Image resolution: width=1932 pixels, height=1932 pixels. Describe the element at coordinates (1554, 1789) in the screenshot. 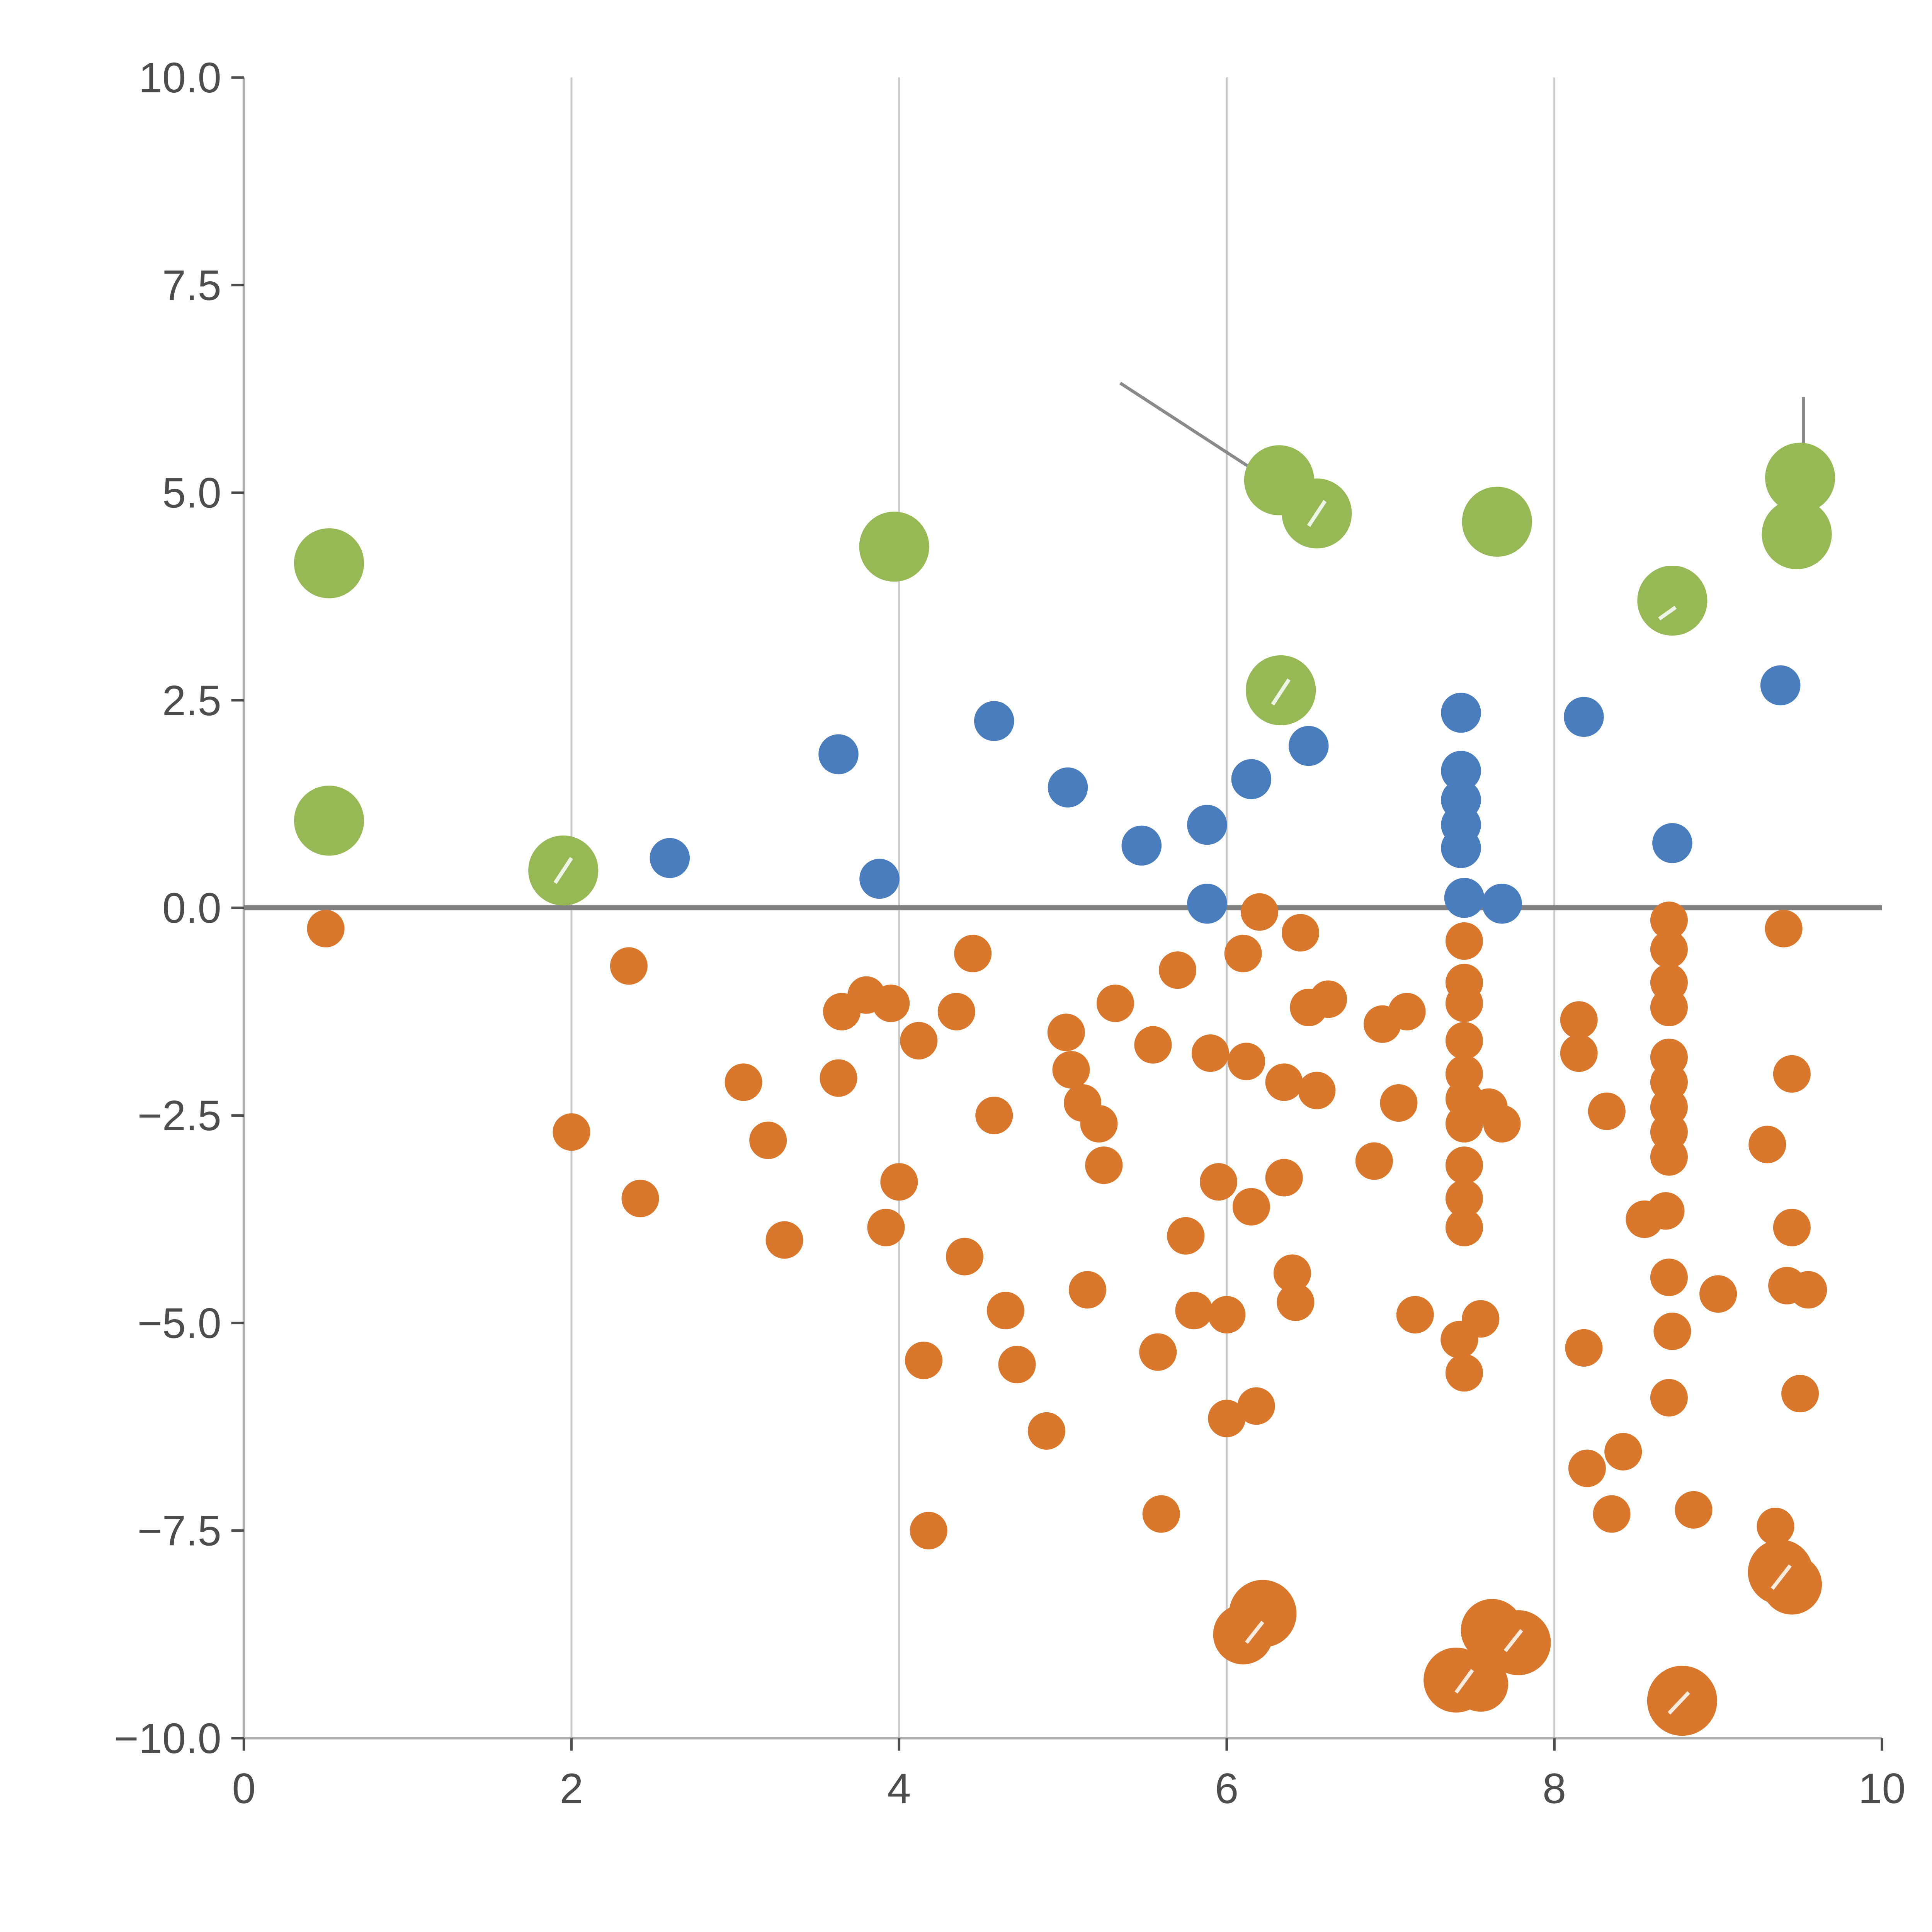

I see `x-tick-label: 8` at that location.